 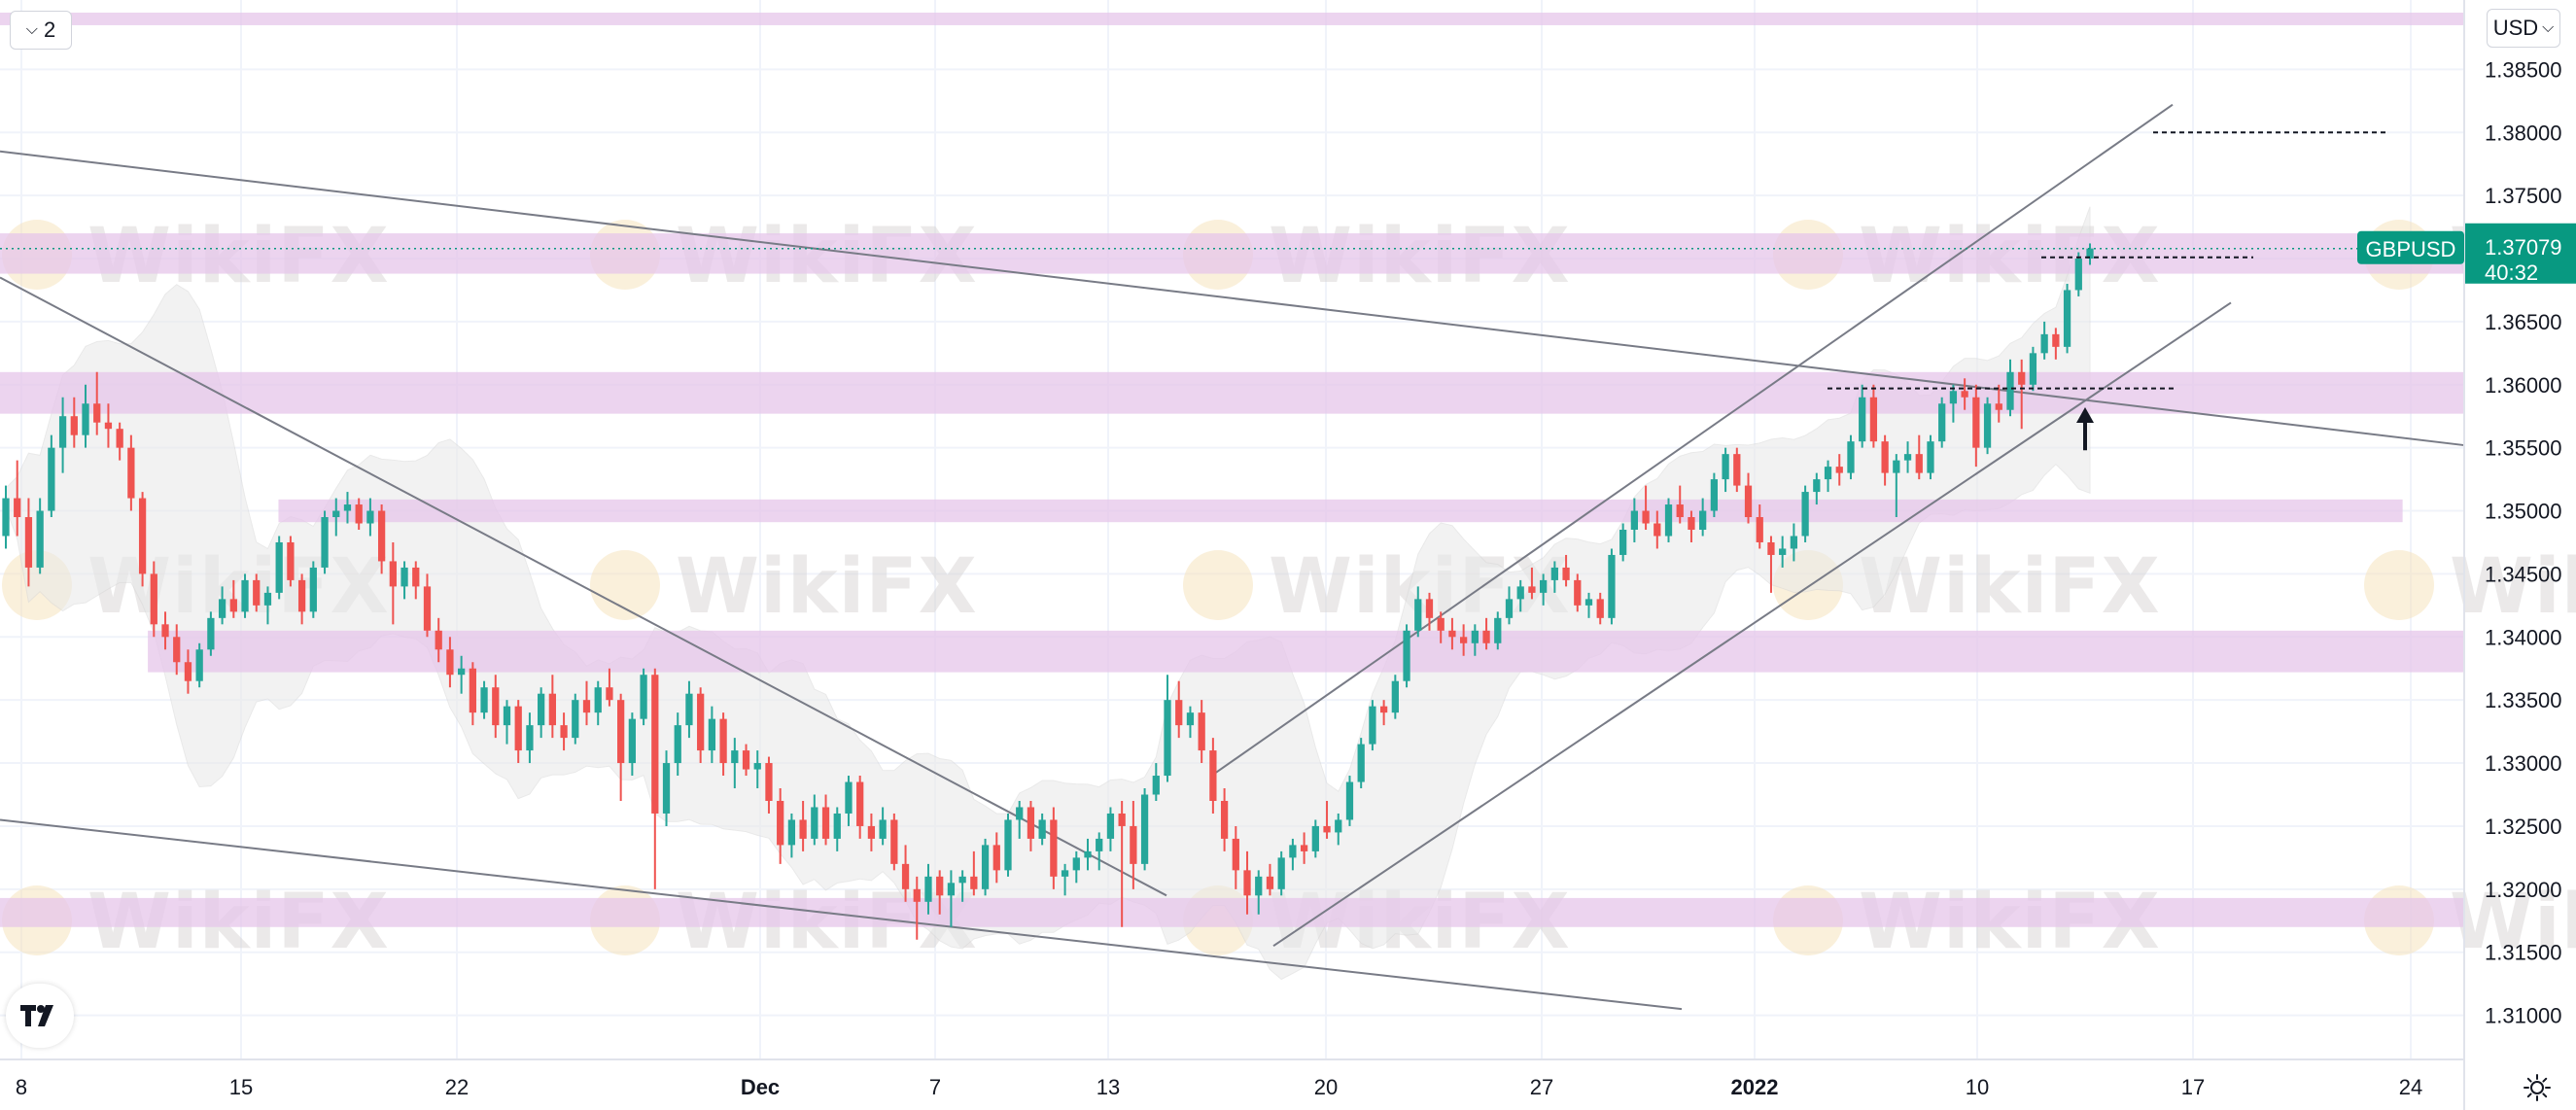 What do you see at coordinates (2513, 587) in the screenshot?
I see `watermark-text: WikiFX` at bounding box center [2513, 587].